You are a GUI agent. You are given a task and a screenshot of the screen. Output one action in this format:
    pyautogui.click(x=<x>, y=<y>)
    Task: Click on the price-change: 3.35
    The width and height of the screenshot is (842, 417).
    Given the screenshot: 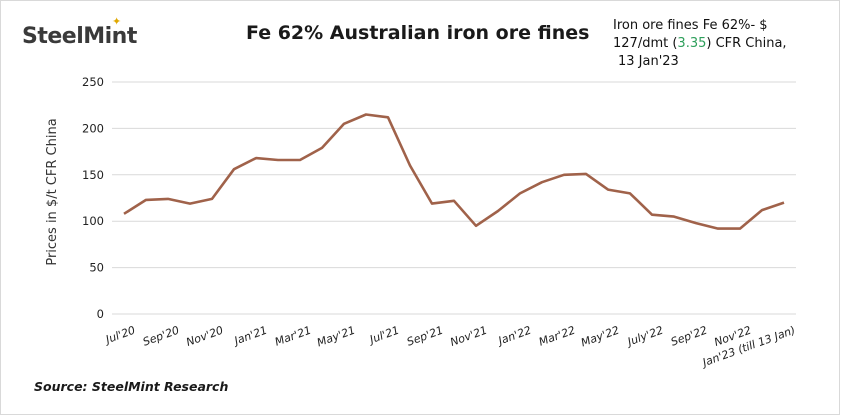 What is the action you would take?
    pyautogui.click(x=692, y=43)
    